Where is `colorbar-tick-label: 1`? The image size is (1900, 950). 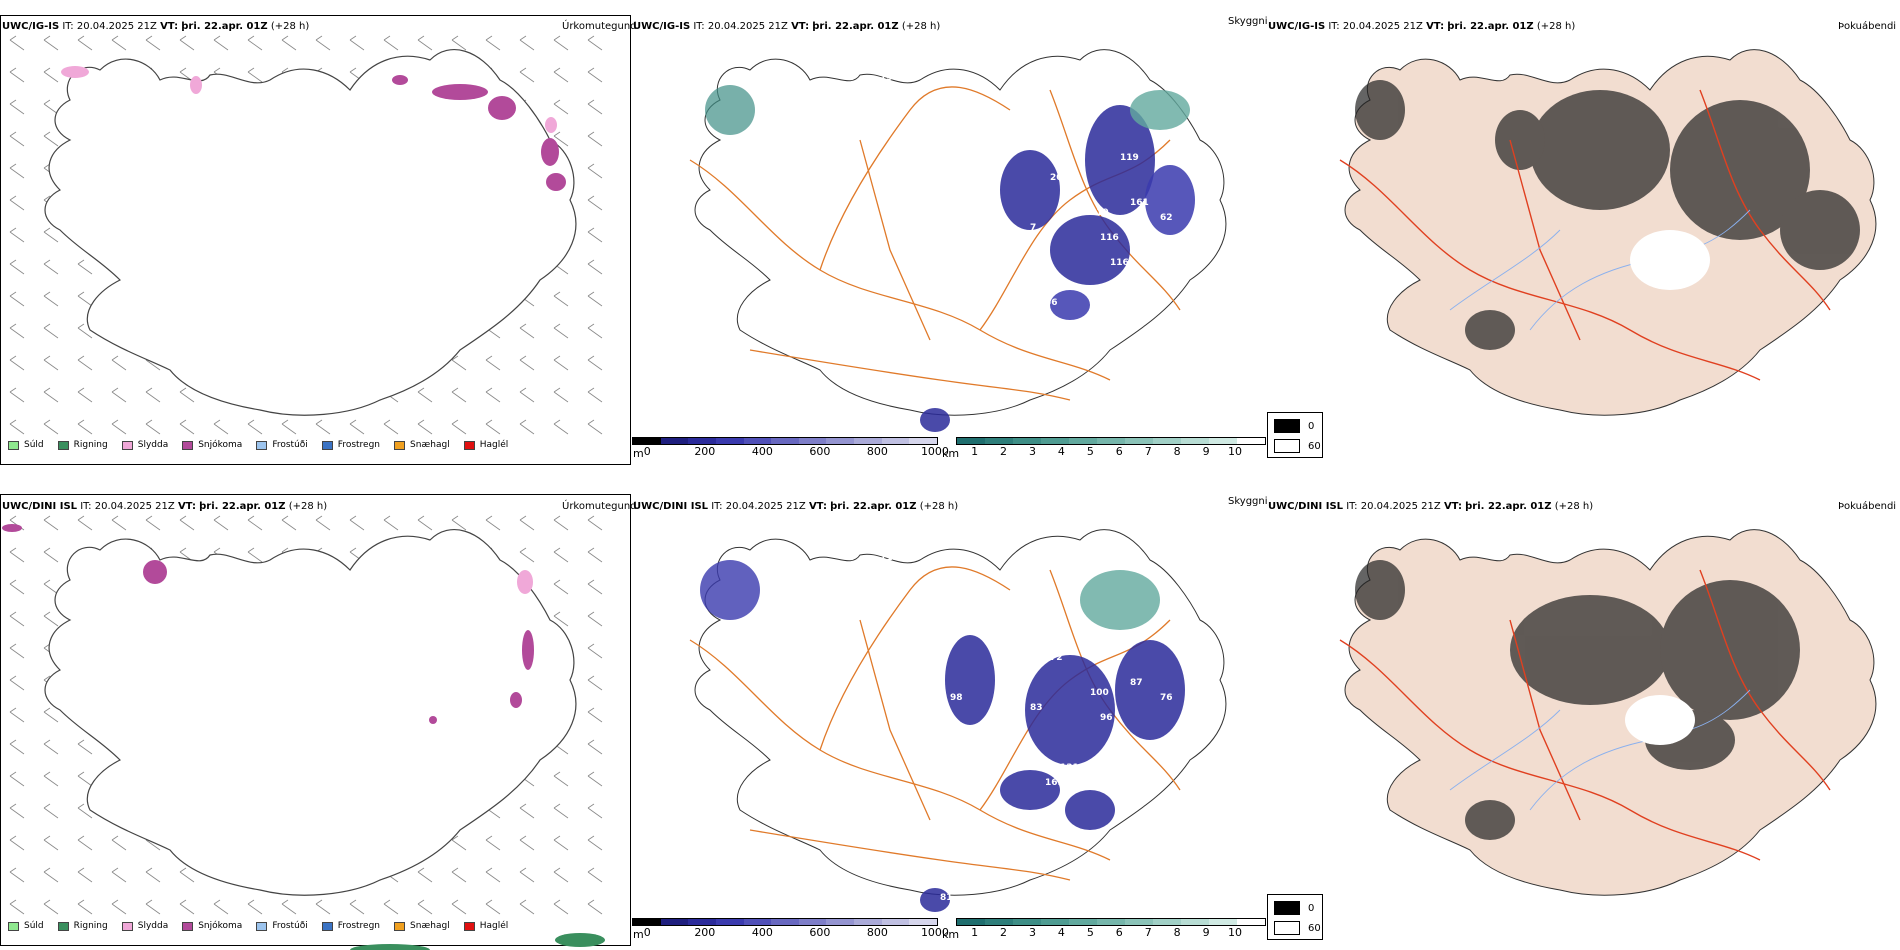 colorbar-tick-label: 1 is located at coordinates (975, 932).